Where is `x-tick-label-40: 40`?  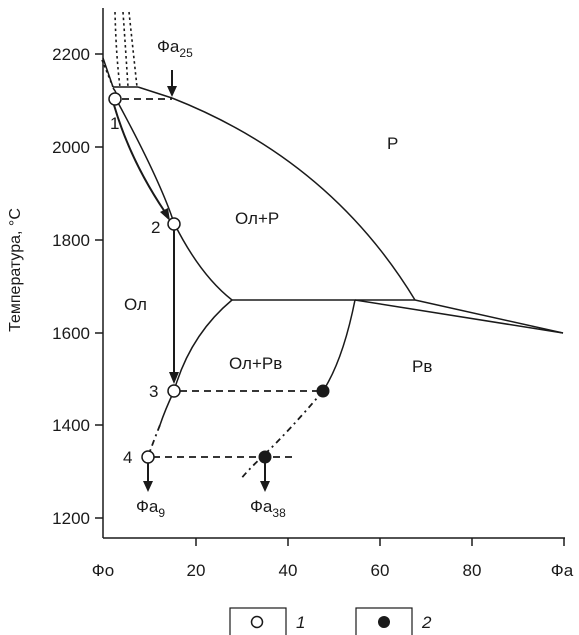
x-tick-label-40: 40 is located at coordinates (288, 570).